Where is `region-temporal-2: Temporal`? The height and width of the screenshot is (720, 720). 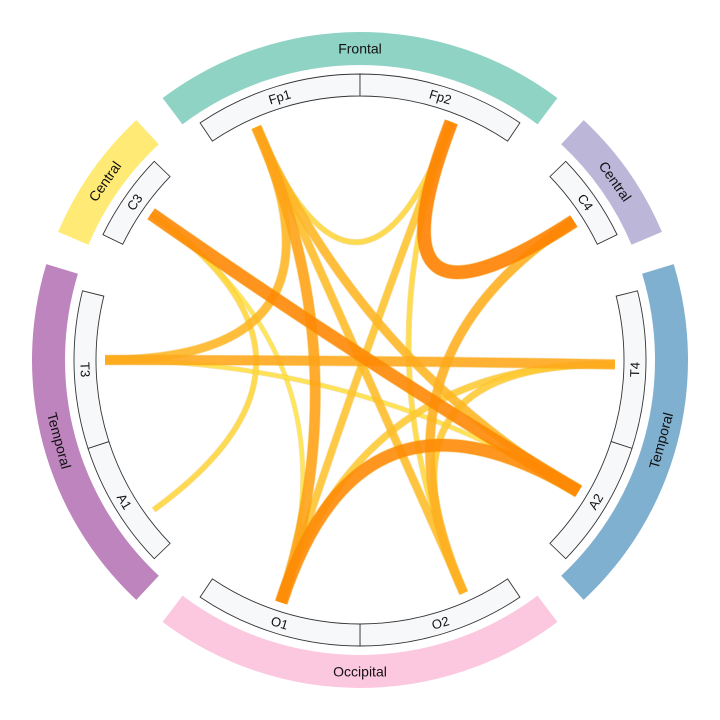
region-temporal-2: Temporal is located at coordinates (624, 432).